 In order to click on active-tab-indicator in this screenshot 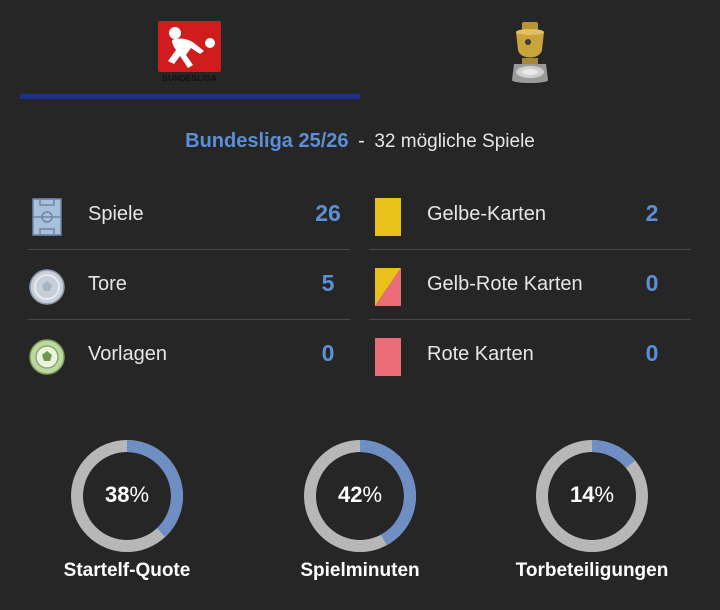, I will do `click(190, 96)`.